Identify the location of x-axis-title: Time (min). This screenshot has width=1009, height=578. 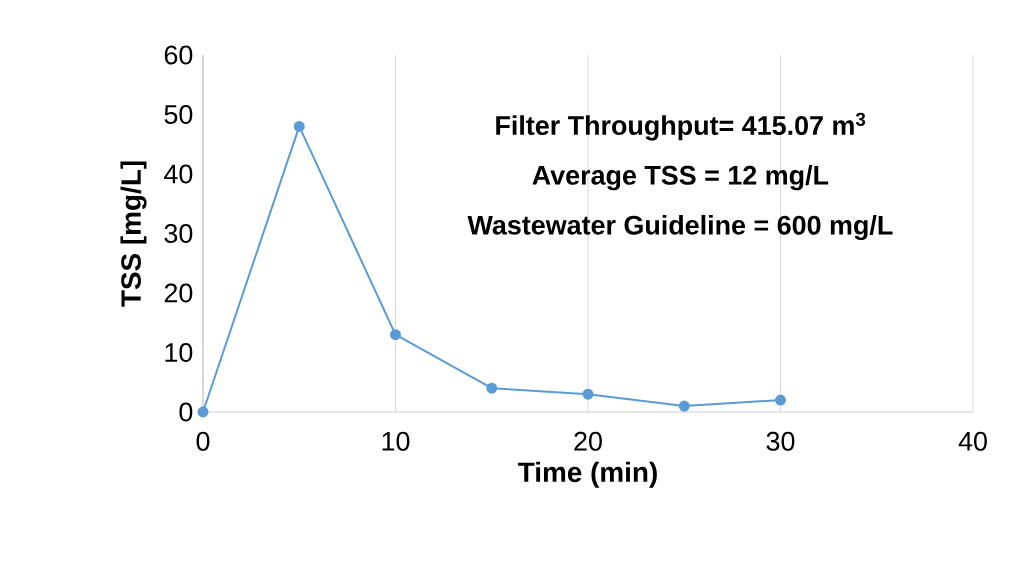
(587, 474).